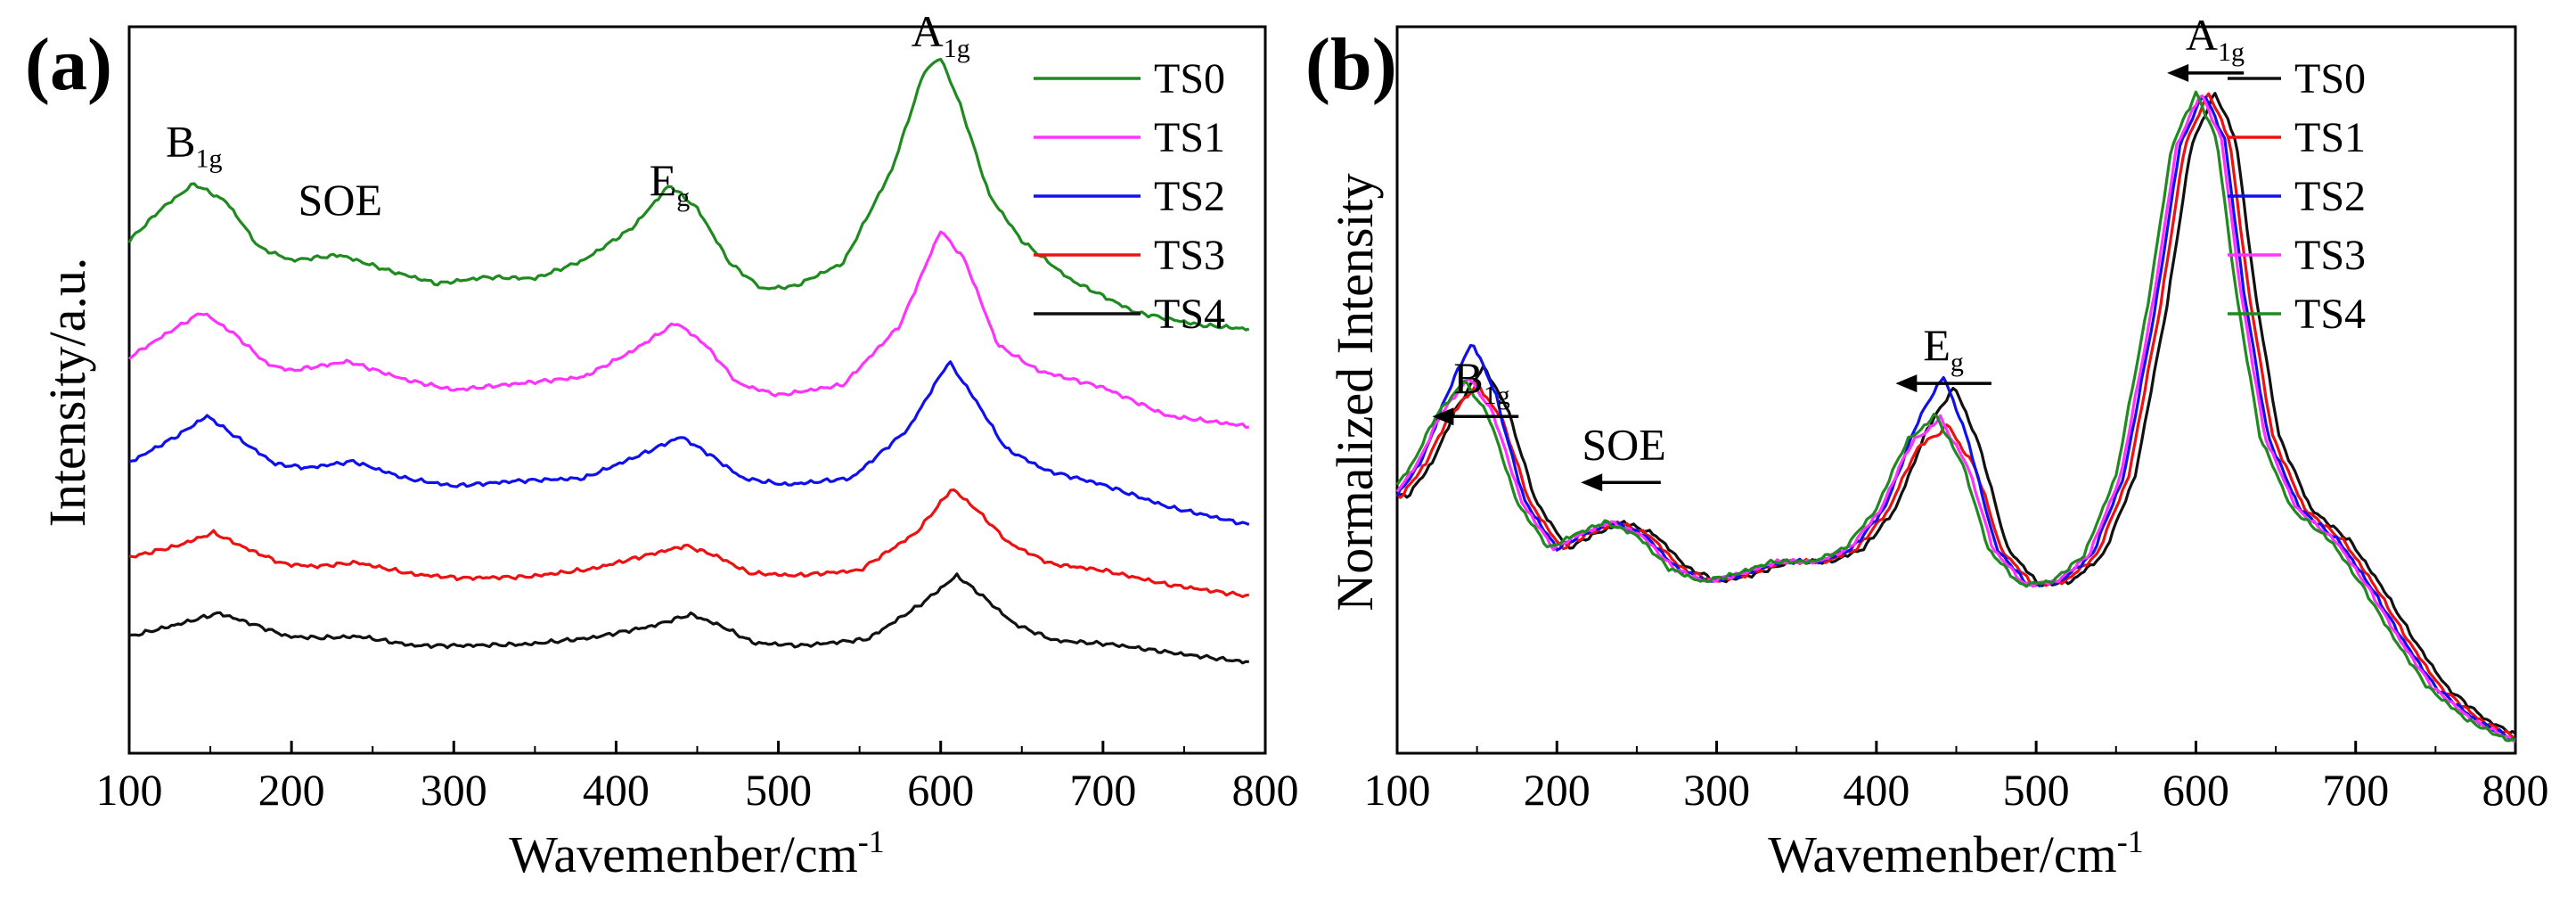 The width and height of the screenshot is (2576, 911). I want to click on series-line-ts1, so click(688, 329).